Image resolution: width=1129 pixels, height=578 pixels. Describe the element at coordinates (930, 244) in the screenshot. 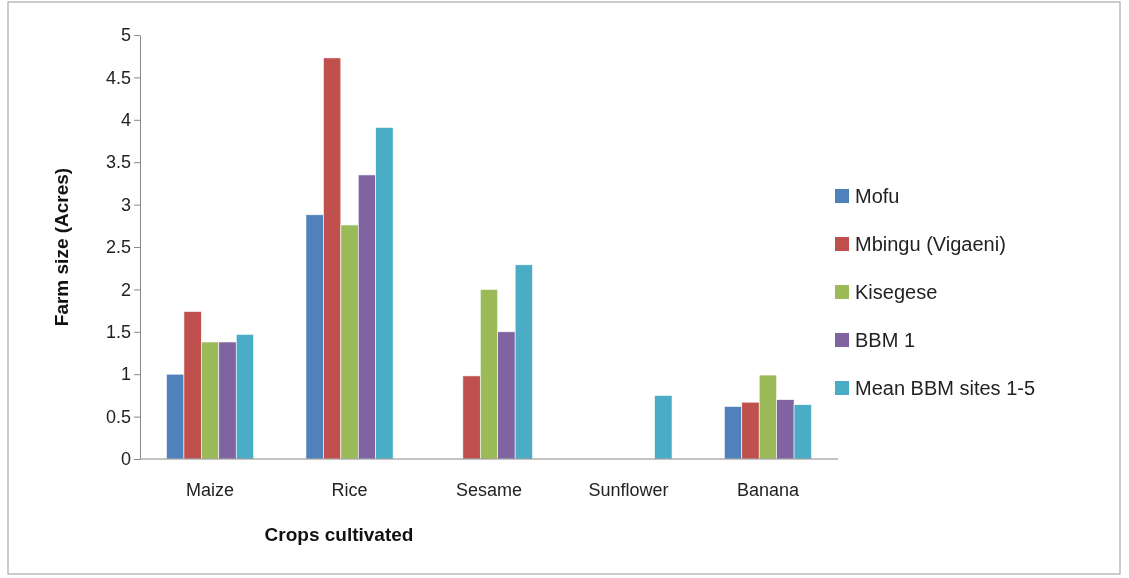

I see `legend-label: Mbingu (Vigaeni)` at that location.